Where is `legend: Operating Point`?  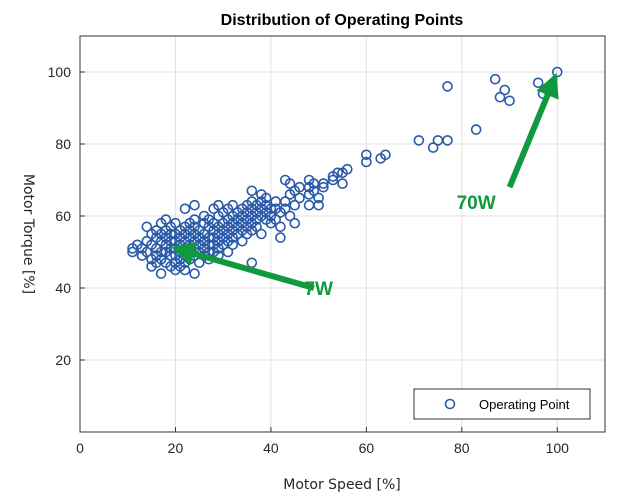
legend: Operating Point is located at coordinates (502, 404).